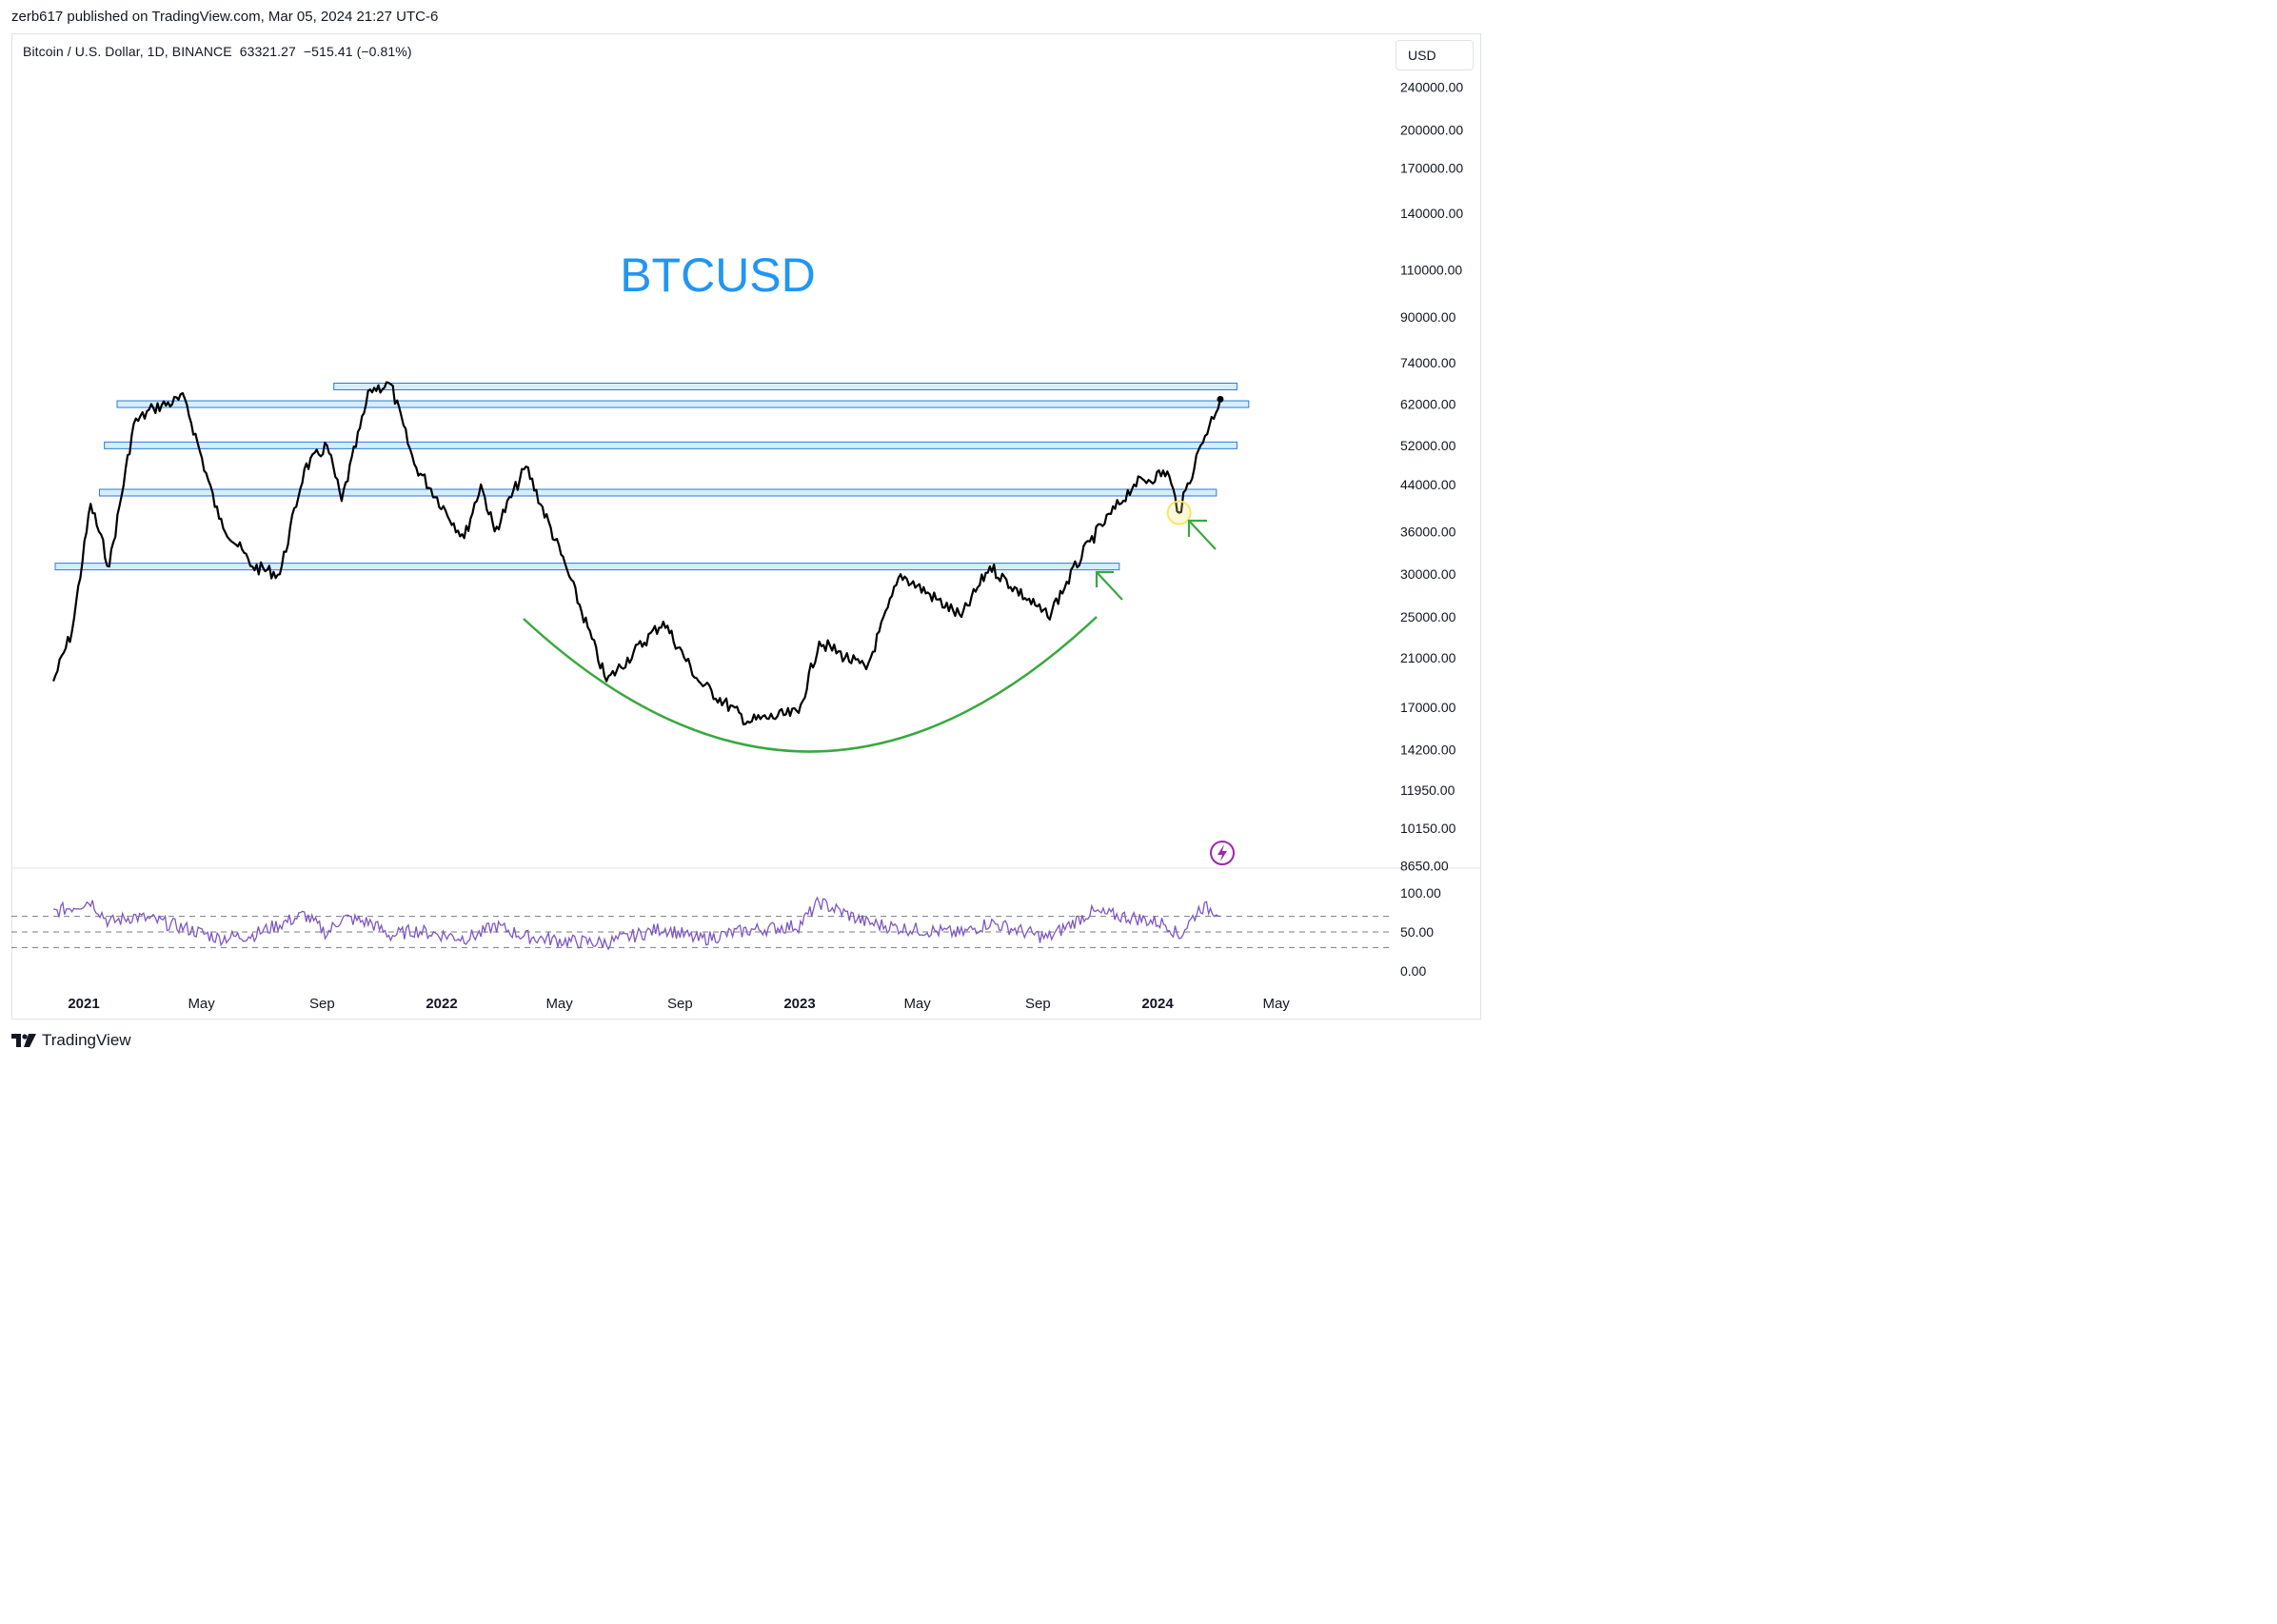 The width and height of the screenshot is (2277, 1624). What do you see at coordinates (1428, 616) in the screenshot?
I see `price-tick-label: 25000.00` at bounding box center [1428, 616].